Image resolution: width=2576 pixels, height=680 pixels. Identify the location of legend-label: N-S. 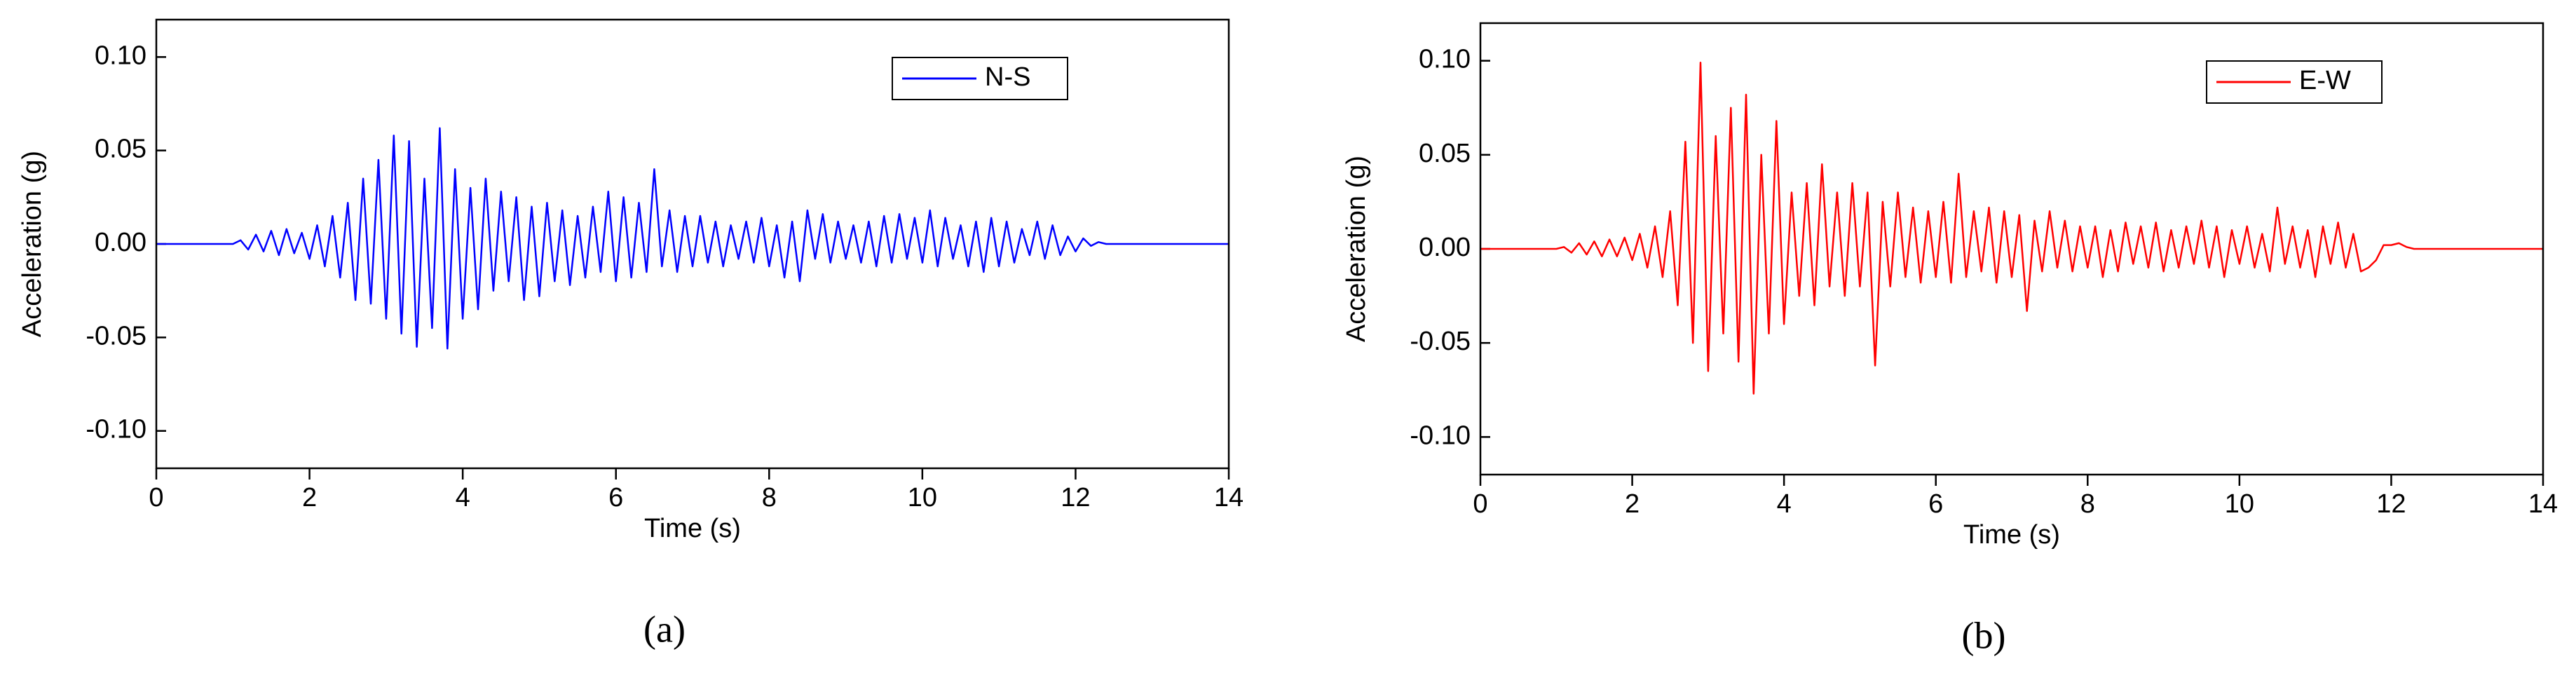
(1007, 77).